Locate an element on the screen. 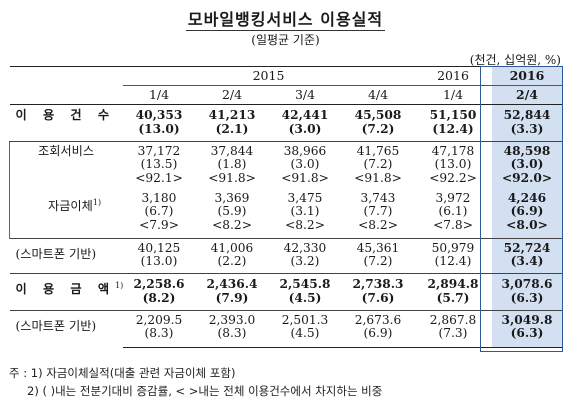 This screenshot has width=571, height=409. usage-amount-label-cell: 이 용 금 액1) is located at coordinates (66, 291).